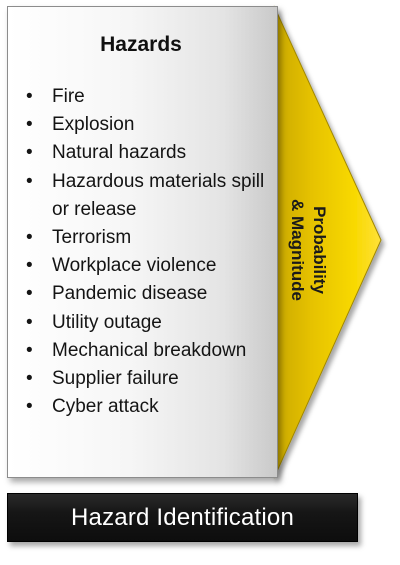 This screenshot has height=565, width=400. What do you see at coordinates (146, 97) in the screenshot?
I see `hazard-item-fire: • Fire` at bounding box center [146, 97].